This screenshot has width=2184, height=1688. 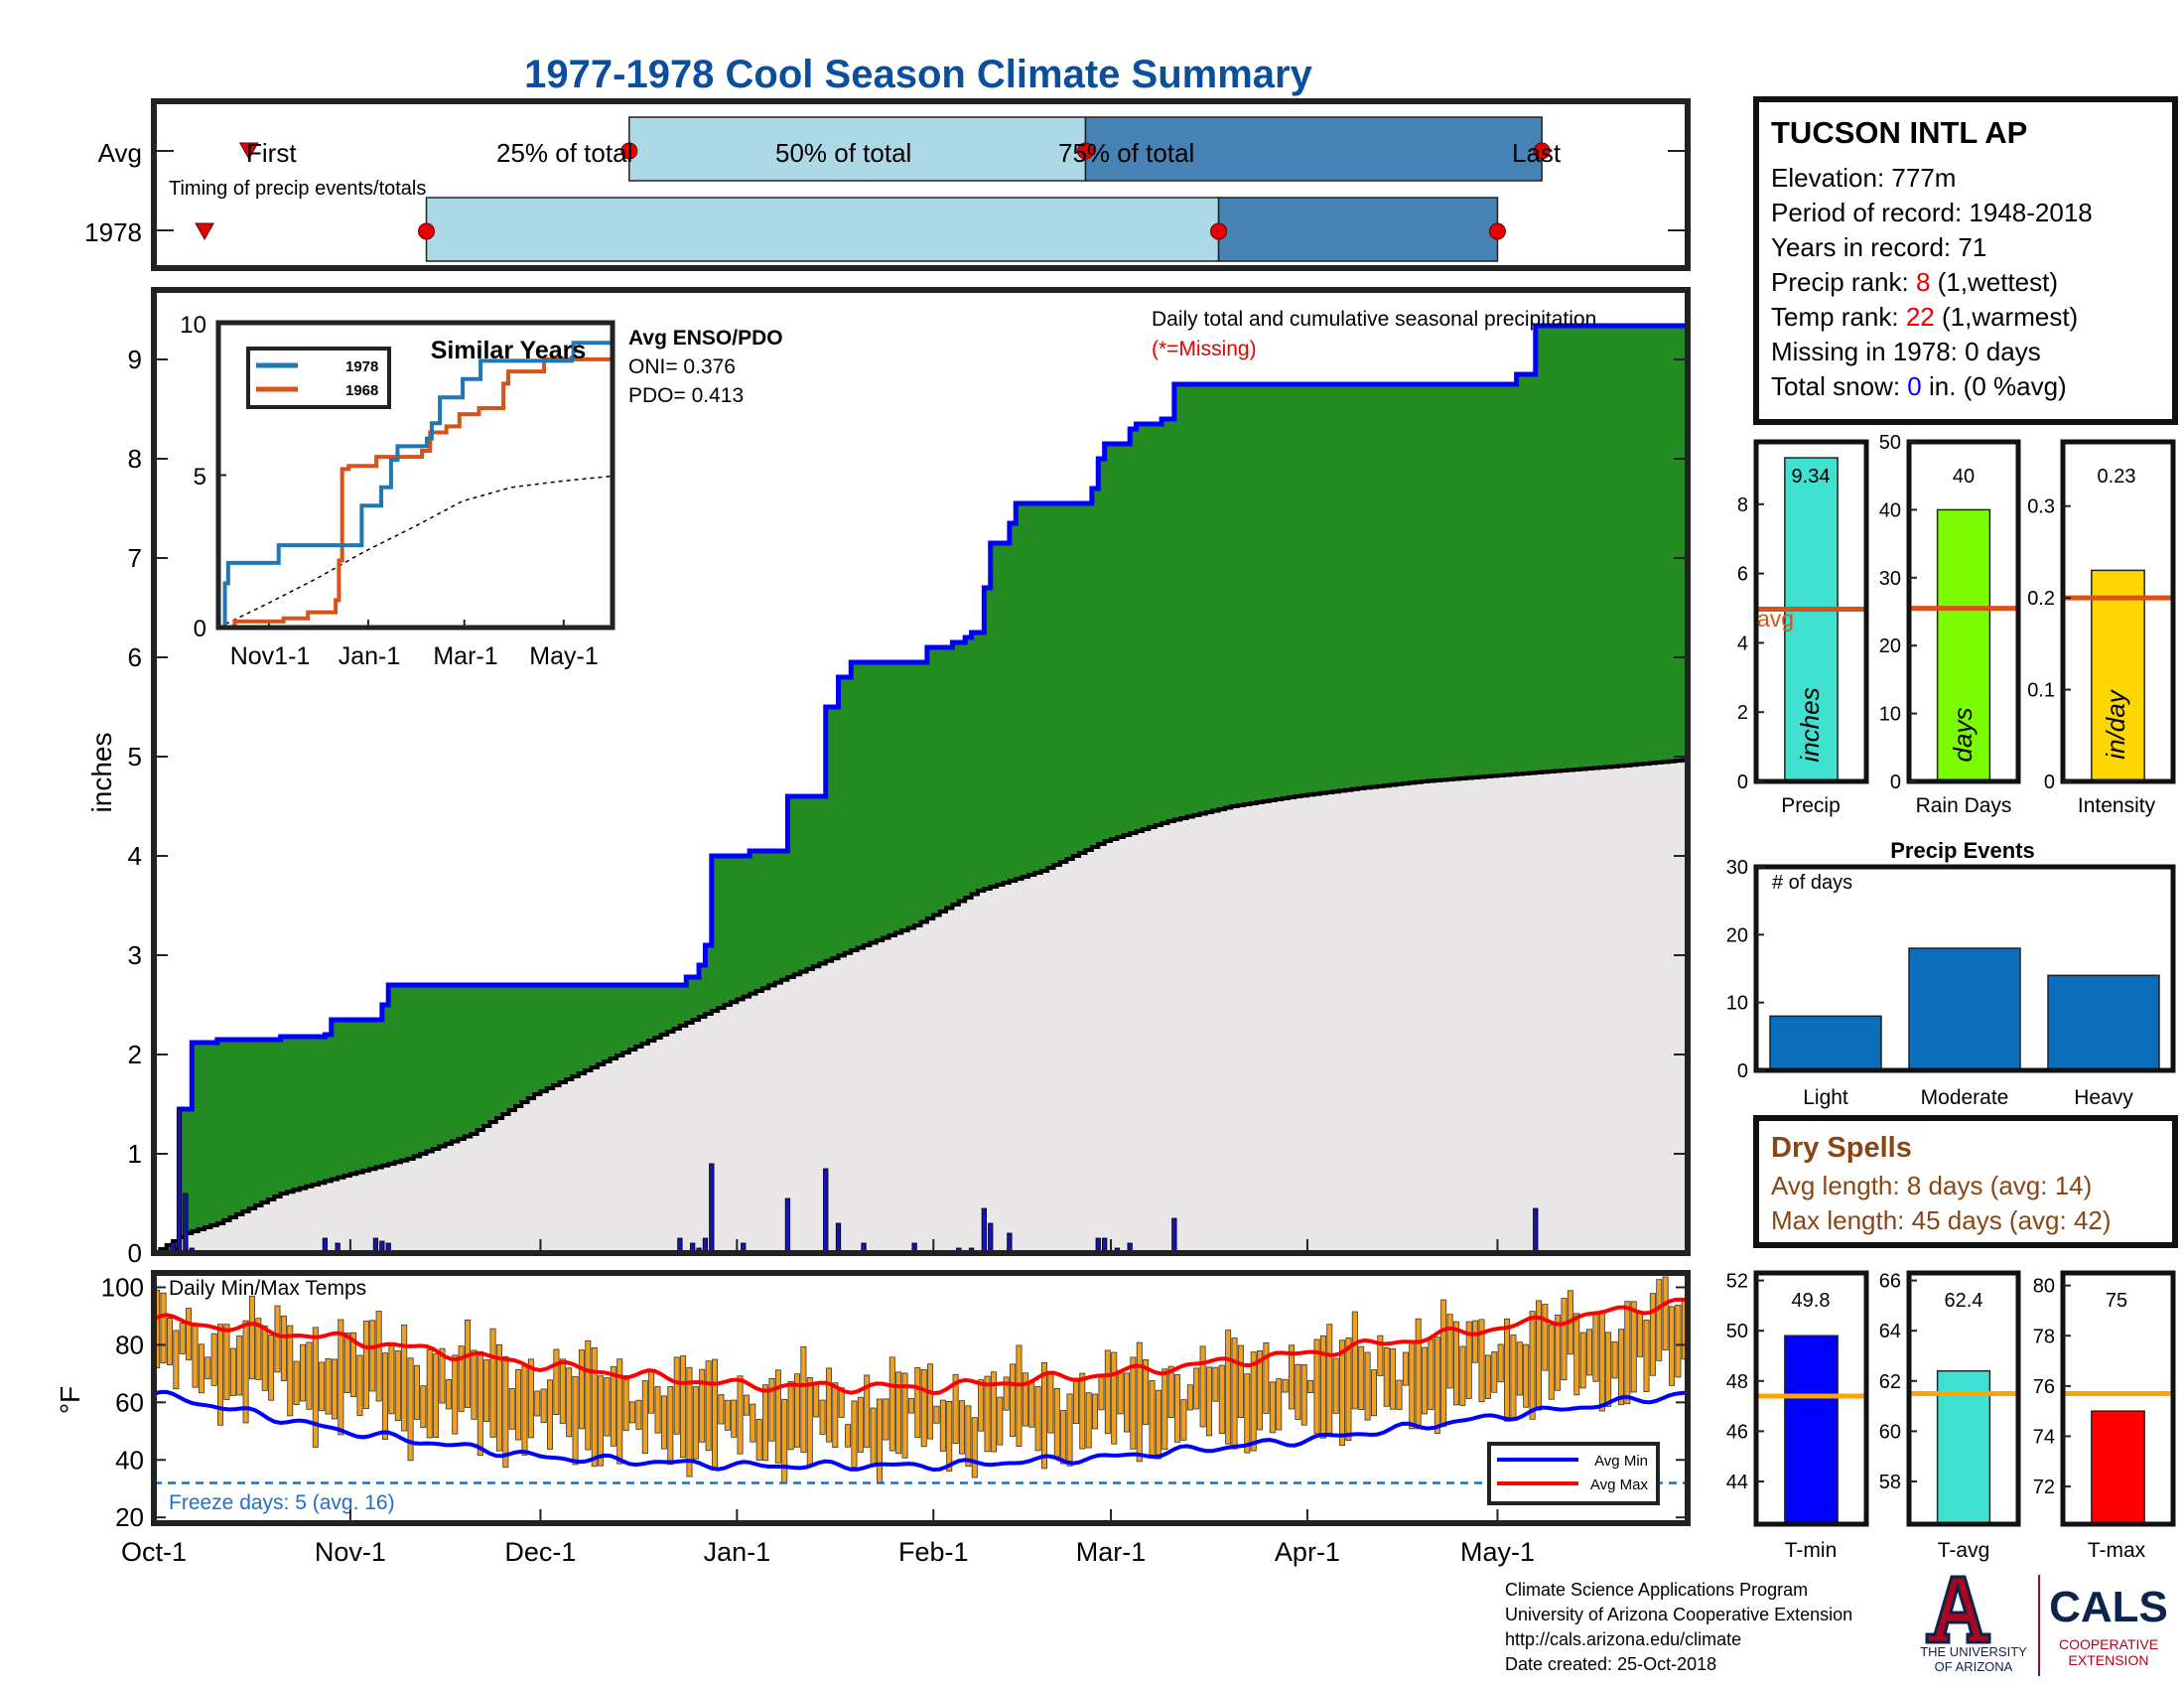 What do you see at coordinates (270, 656) in the screenshot?
I see `inset-xtick-nov: Nov1-1` at bounding box center [270, 656].